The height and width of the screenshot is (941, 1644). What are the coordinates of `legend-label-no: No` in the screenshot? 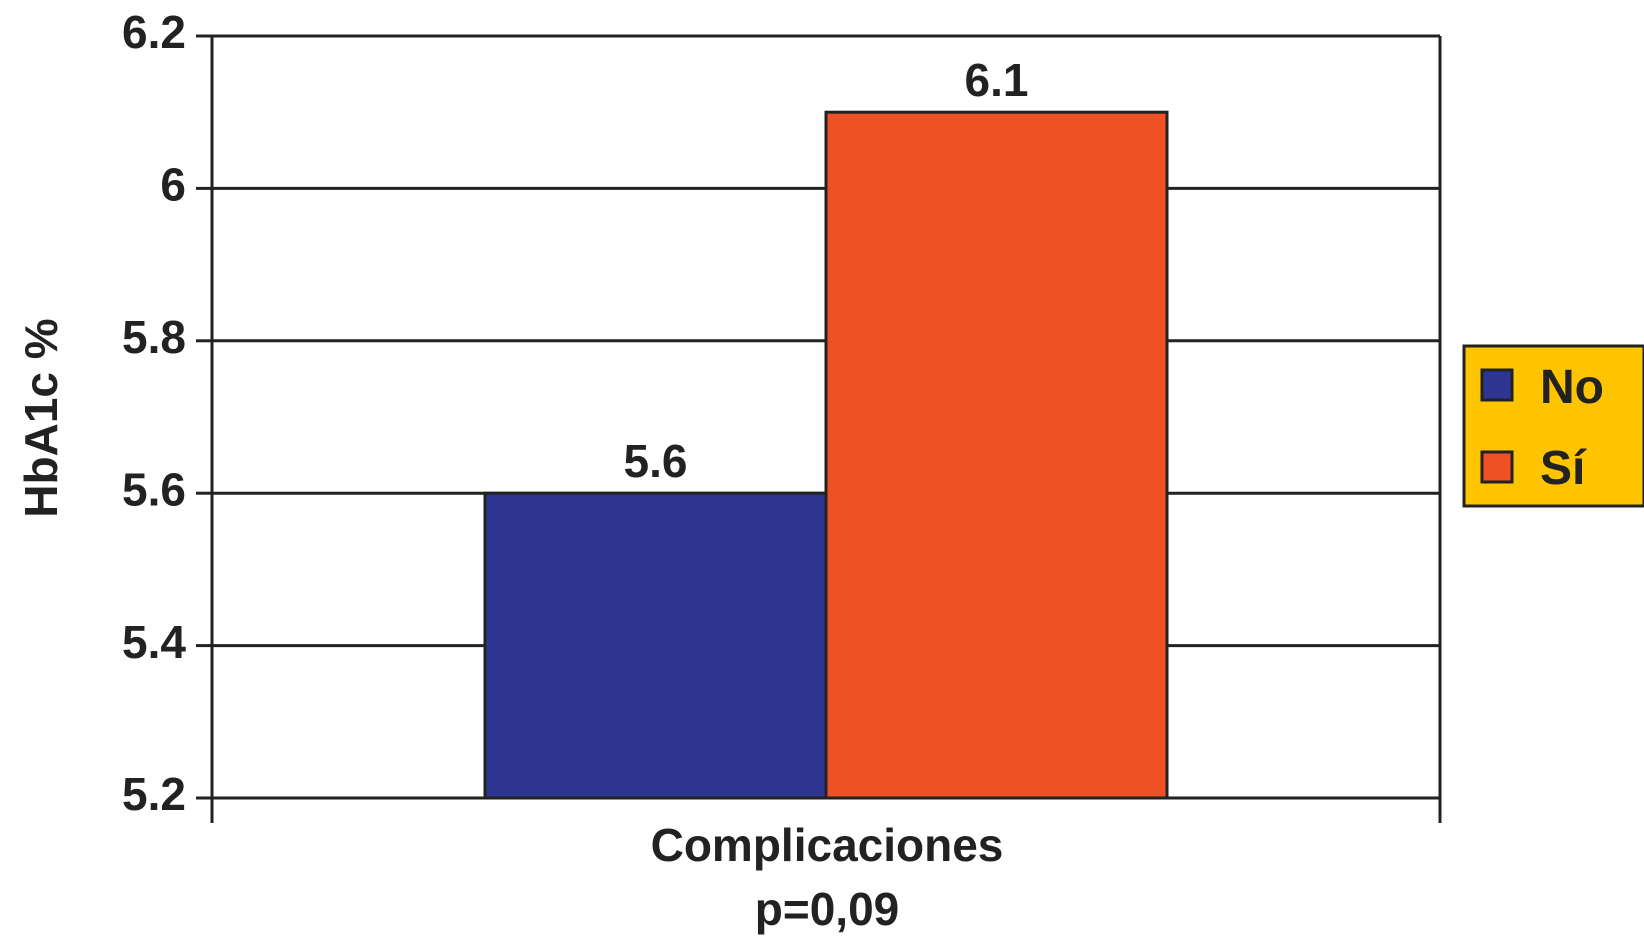 It's located at (1572, 387).